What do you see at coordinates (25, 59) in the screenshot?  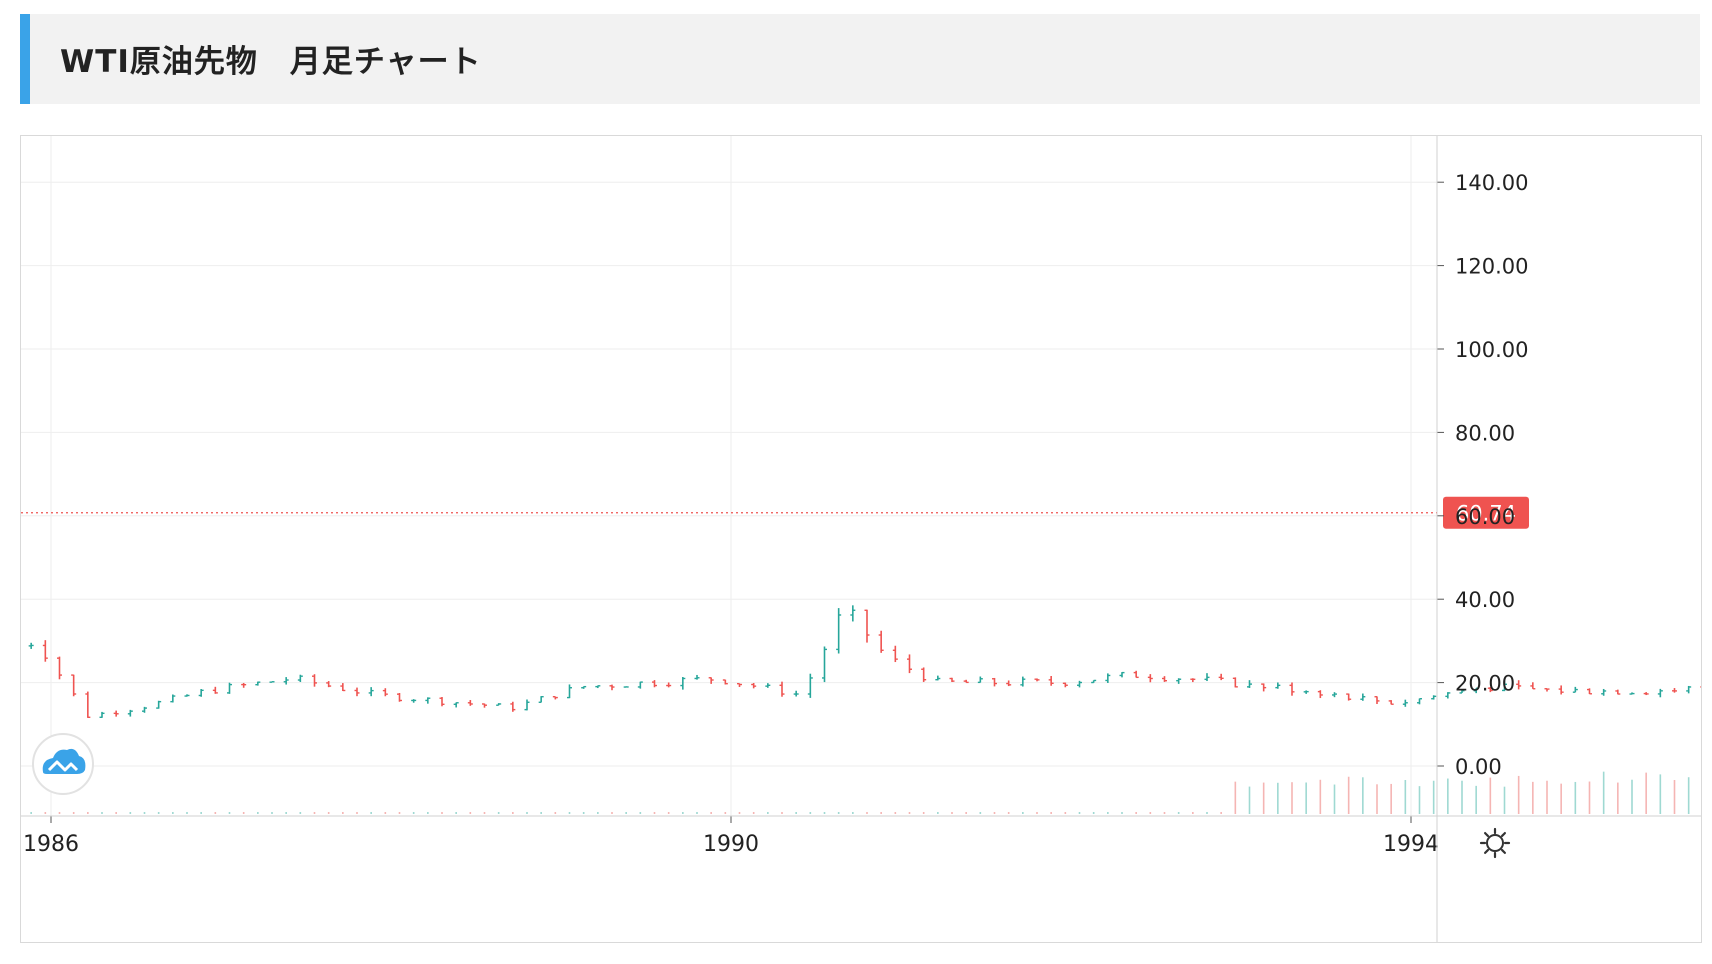 I see `title-accent-bar` at bounding box center [25, 59].